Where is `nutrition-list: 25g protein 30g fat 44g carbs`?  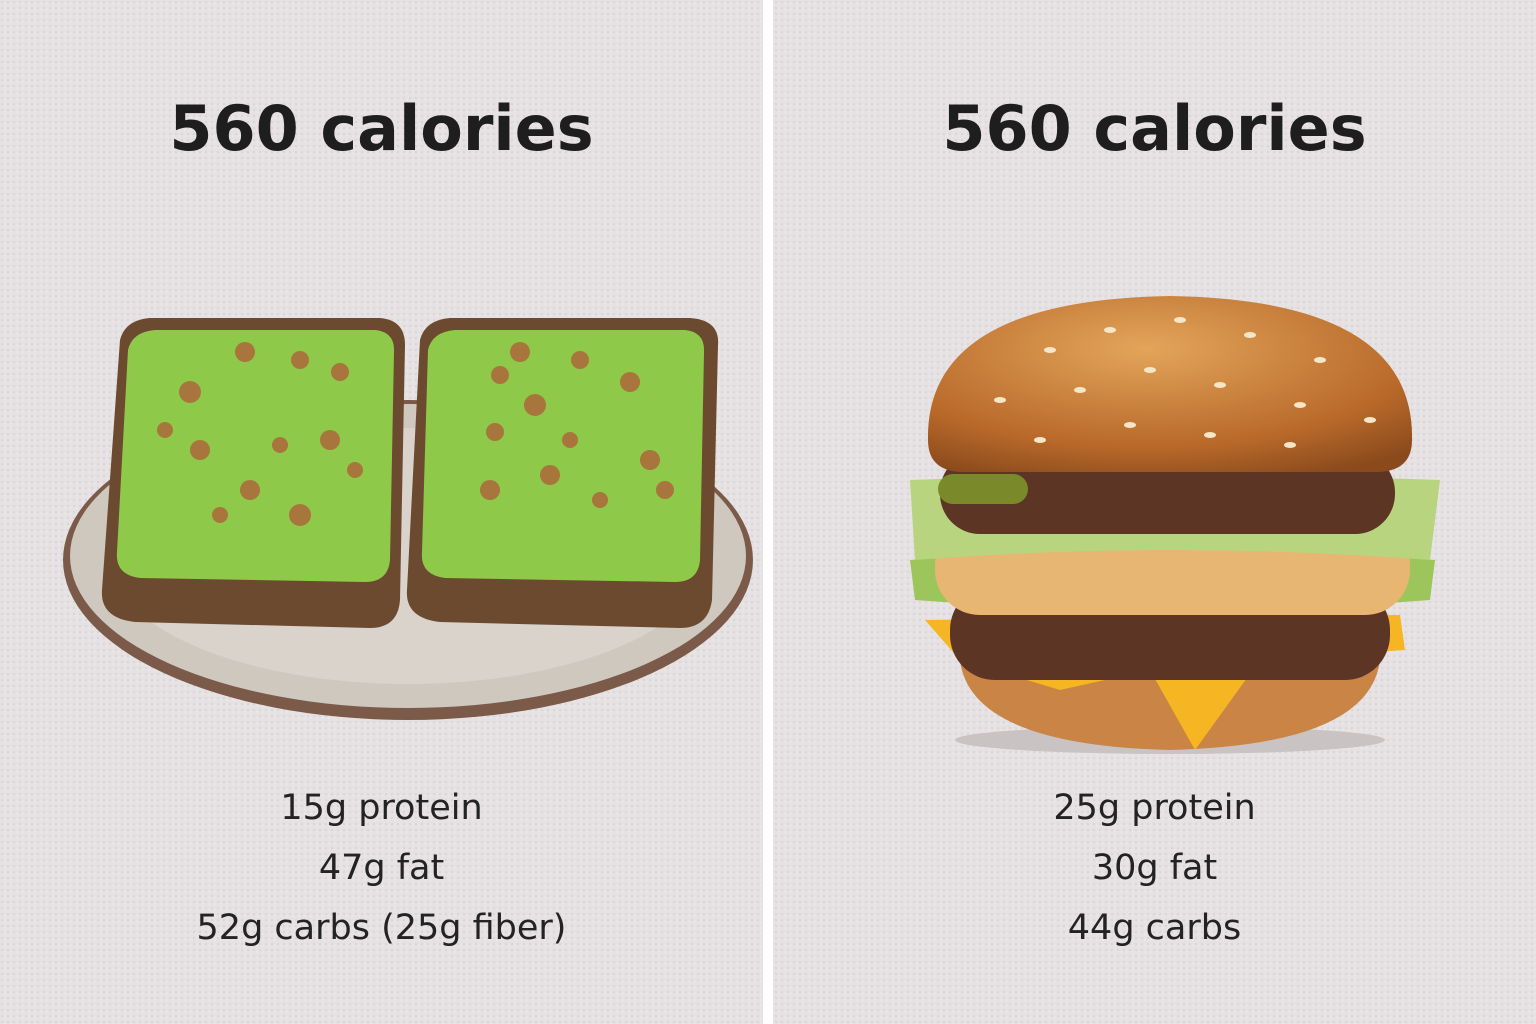 nutrition-list: 25g protein 30g fat 44g carbs is located at coordinates (1154, 868).